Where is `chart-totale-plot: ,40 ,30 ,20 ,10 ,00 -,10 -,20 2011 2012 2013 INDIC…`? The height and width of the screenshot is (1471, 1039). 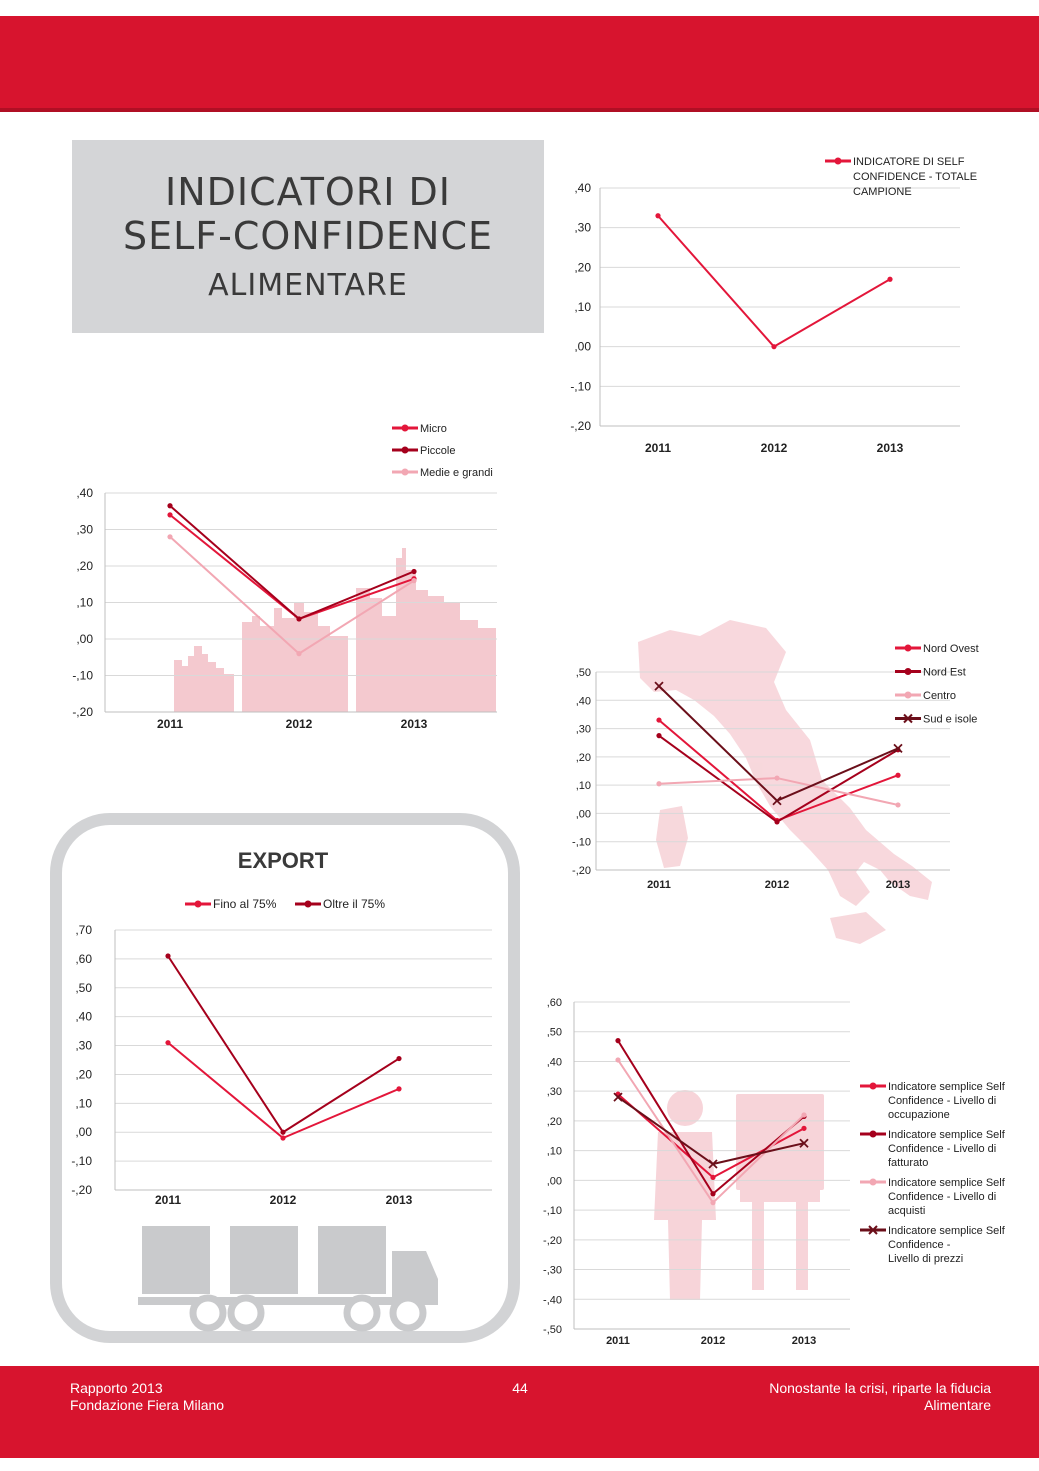 chart-totale-plot: ,40 ,30 ,20 ,10 ,00 -,10 -,20 2011 2012 2013 INDIC… is located at coordinates (773, 305).